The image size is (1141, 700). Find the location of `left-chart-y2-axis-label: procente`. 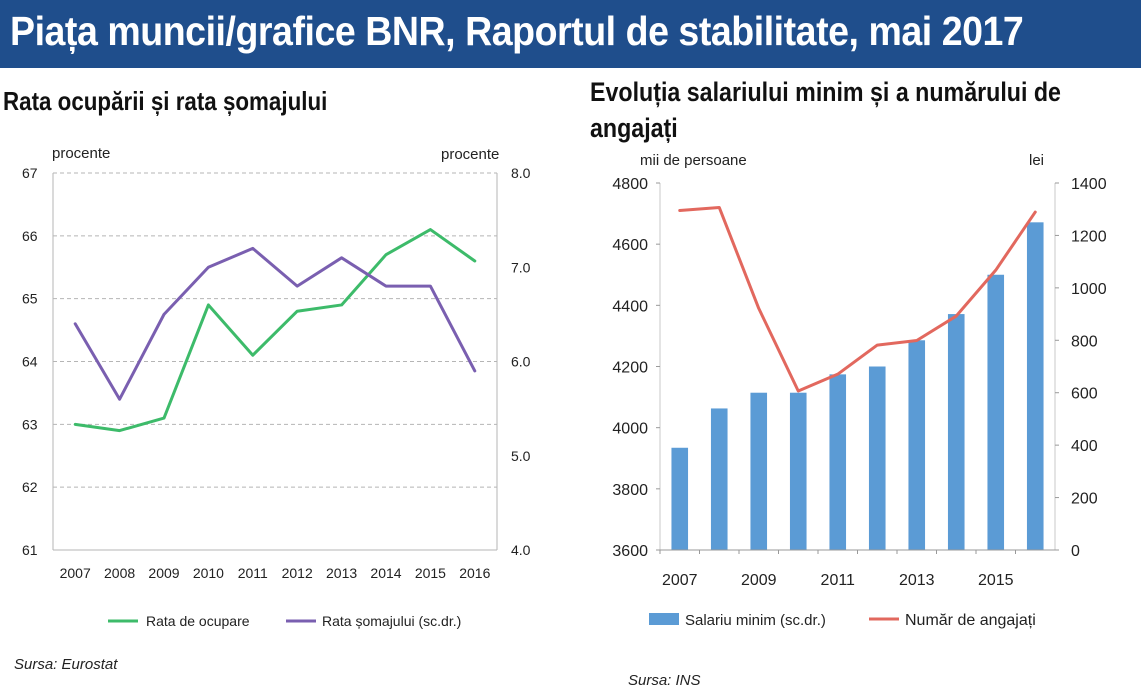

left-chart-y2-axis-label: procente is located at coordinates (470, 154).